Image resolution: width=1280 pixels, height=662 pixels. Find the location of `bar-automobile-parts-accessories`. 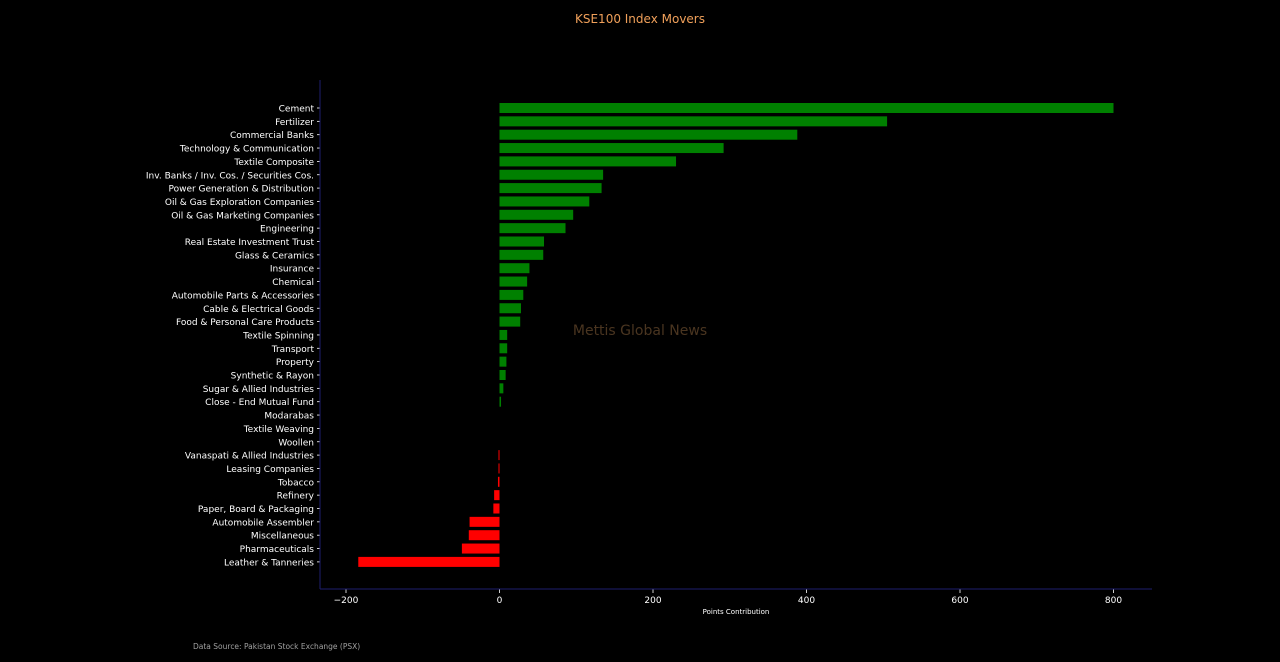

bar-automobile-parts-accessories is located at coordinates (511, 294).